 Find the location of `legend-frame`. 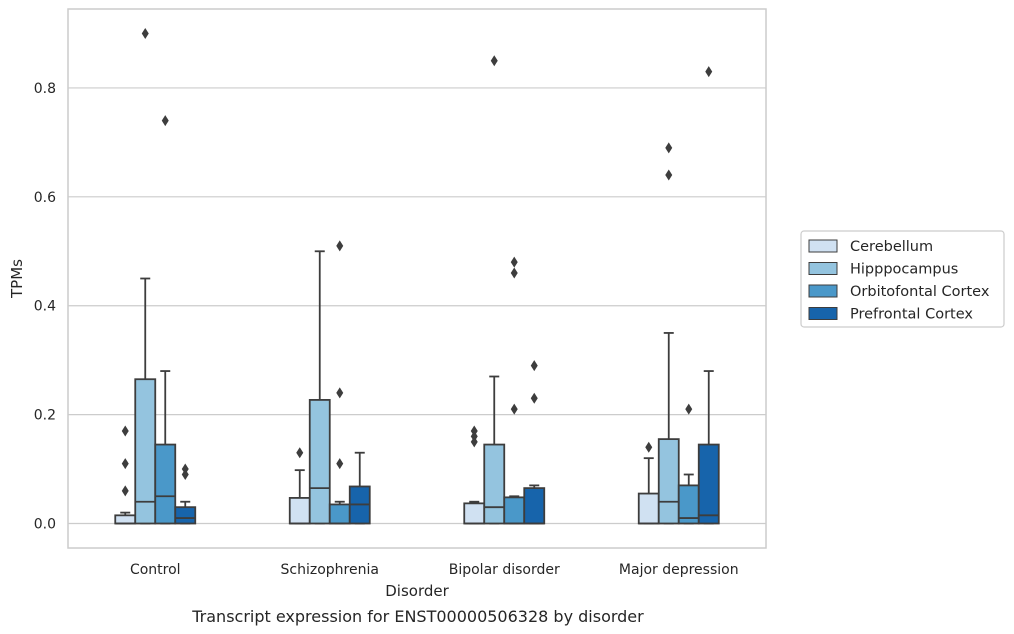

legend-frame is located at coordinates (902, 279).